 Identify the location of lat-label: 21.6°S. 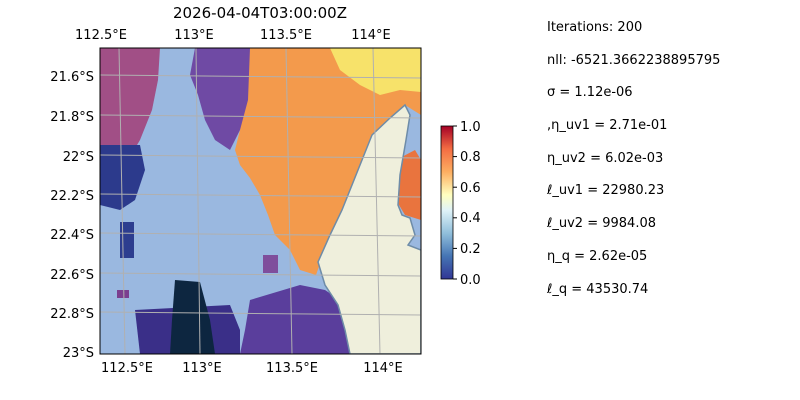
(72, 77).